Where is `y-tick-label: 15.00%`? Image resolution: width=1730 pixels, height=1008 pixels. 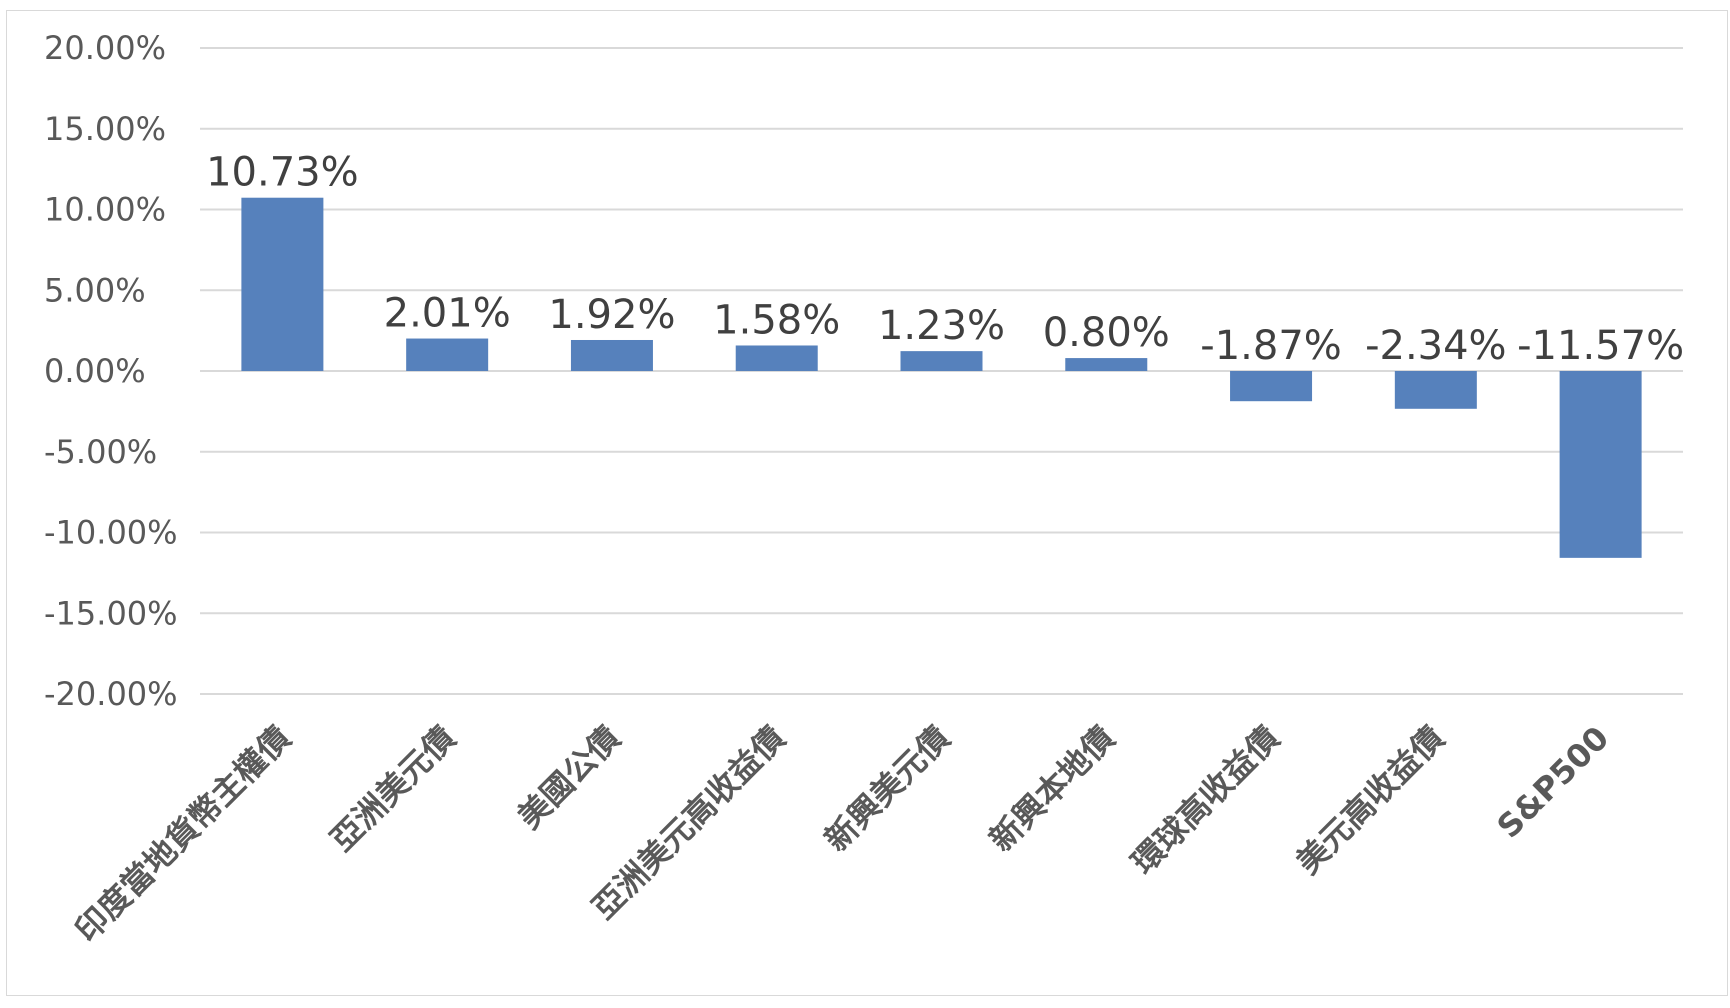
y-tick-label: 15.00% is located at coordinates (105, 129).